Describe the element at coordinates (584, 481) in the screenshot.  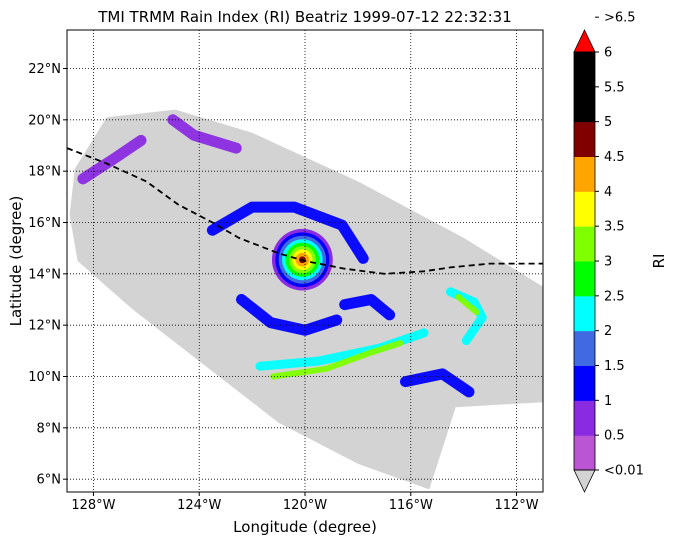
I see `colorbar-under-arrow` at that location.